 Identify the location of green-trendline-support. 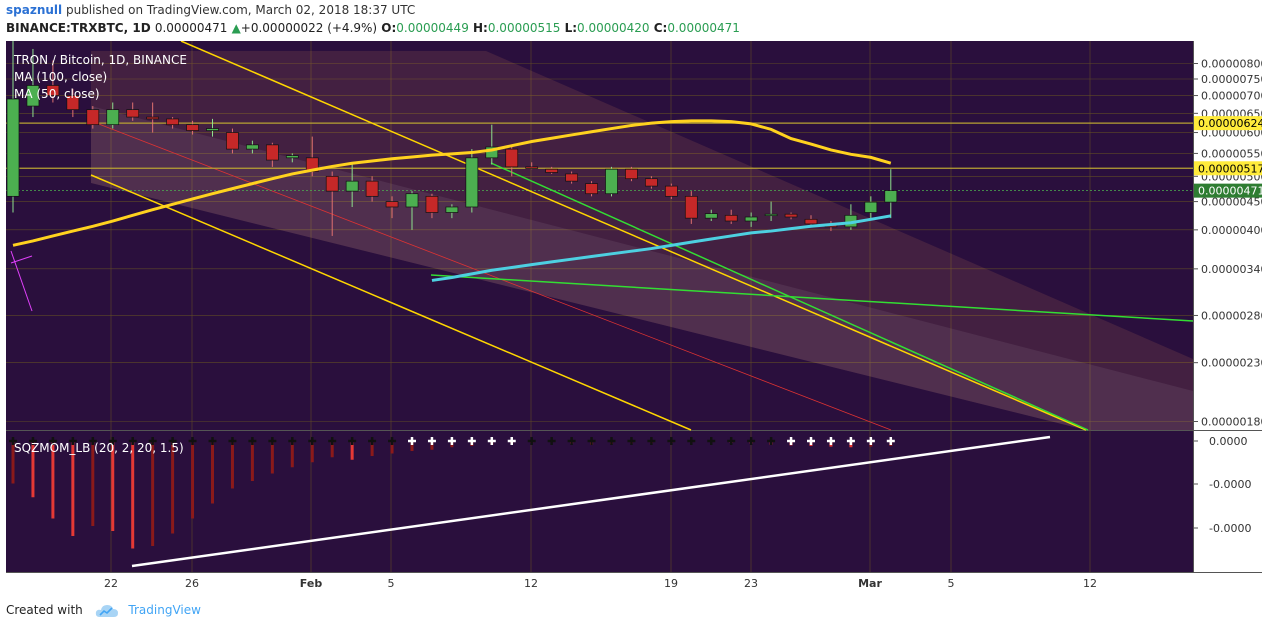
(812, 298).